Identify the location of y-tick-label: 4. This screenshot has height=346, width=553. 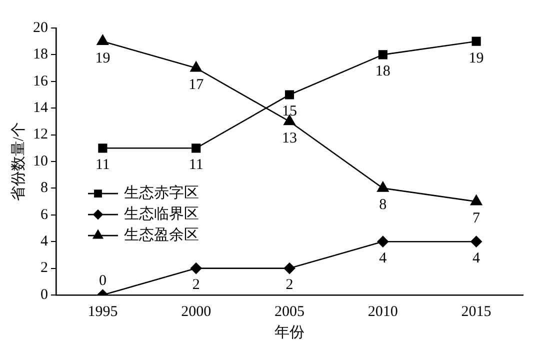
(44, 242).